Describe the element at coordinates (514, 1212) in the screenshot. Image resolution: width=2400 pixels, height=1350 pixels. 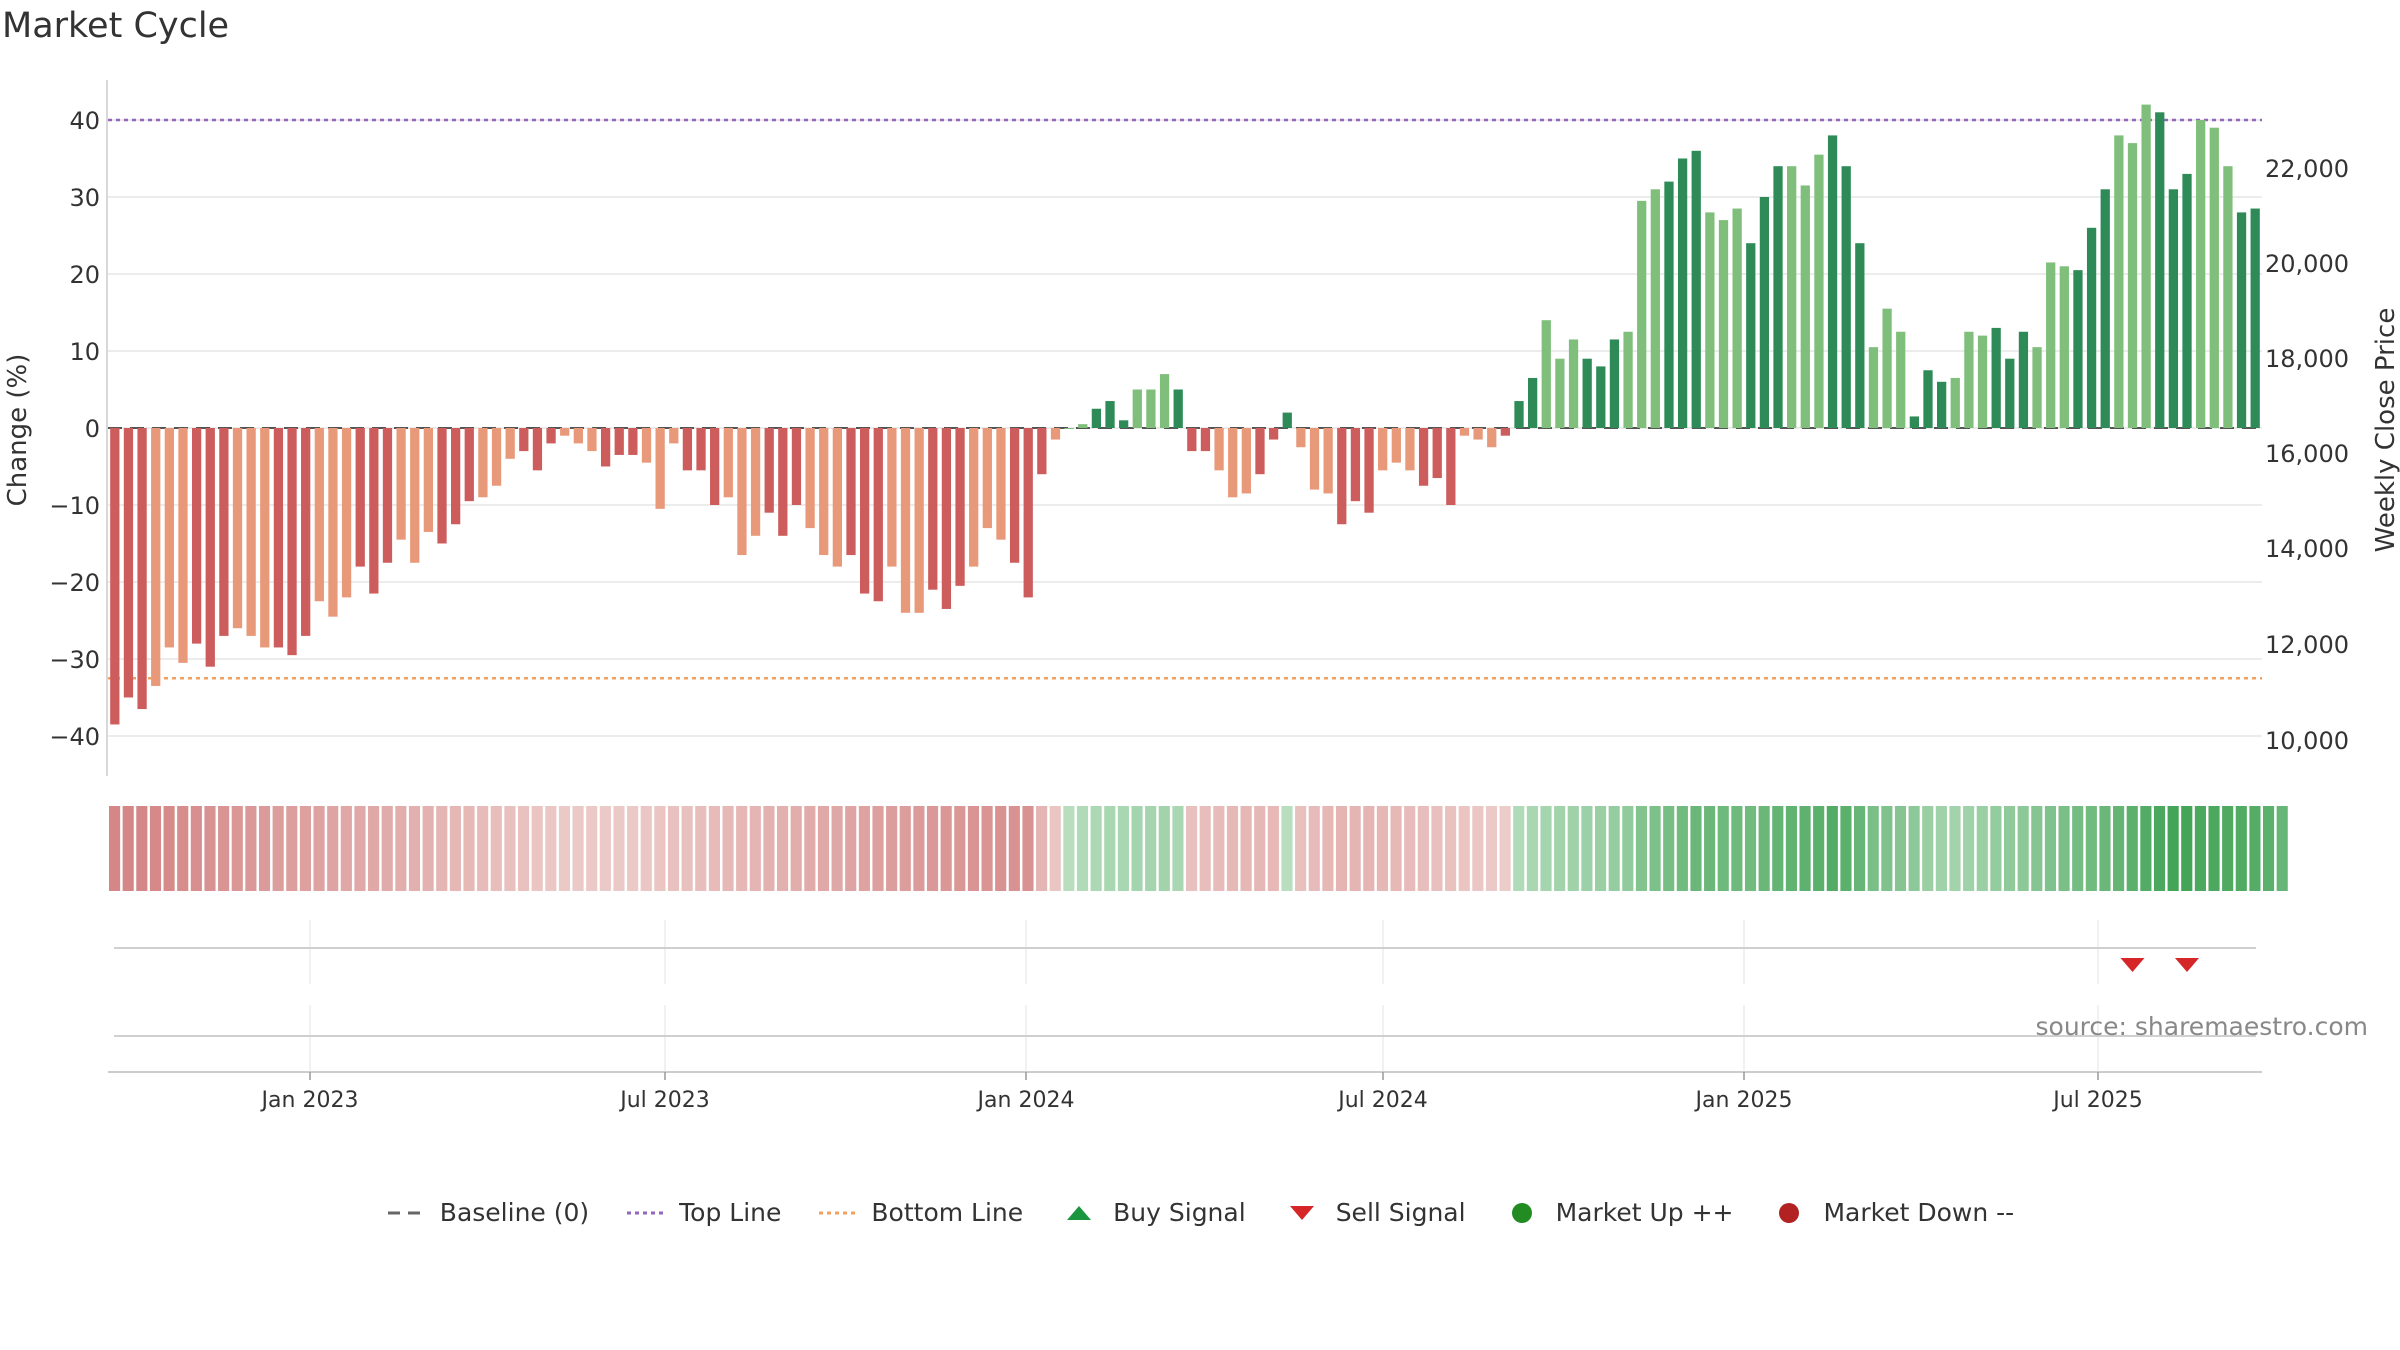
I see `legend-label: Baseline (0)` at that location.